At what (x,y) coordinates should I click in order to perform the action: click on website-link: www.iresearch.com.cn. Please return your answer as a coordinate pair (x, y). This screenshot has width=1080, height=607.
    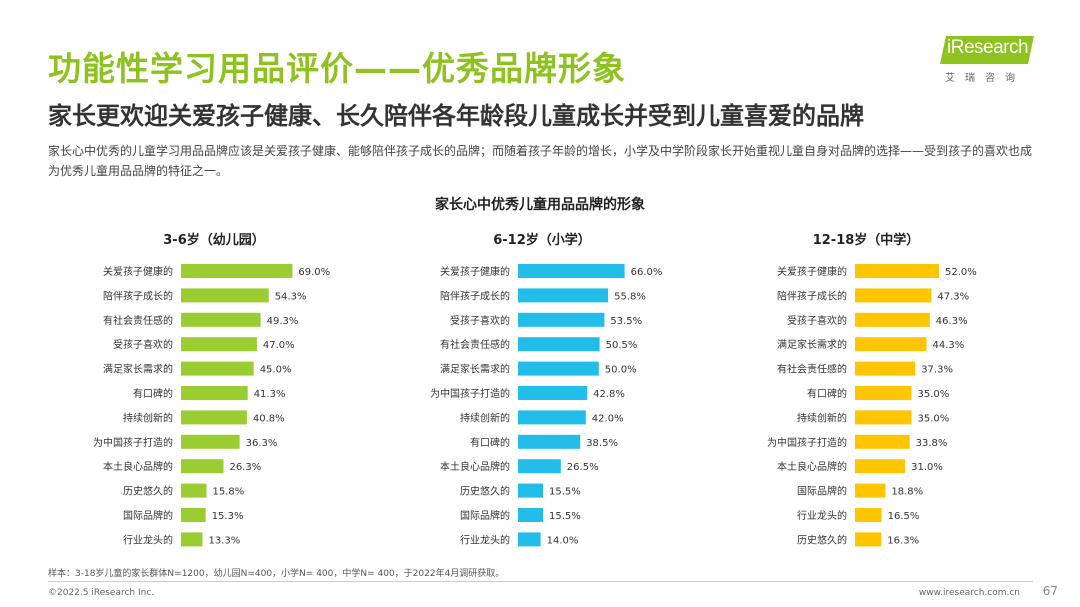
    Looking at the image, I should click on (969, 593).